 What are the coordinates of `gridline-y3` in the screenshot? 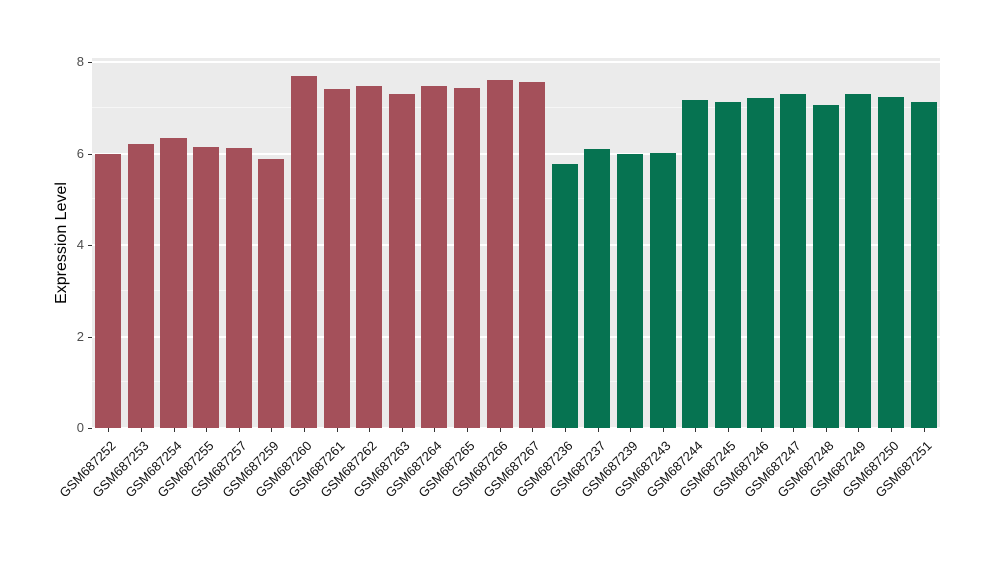 It's located at (516, 290).